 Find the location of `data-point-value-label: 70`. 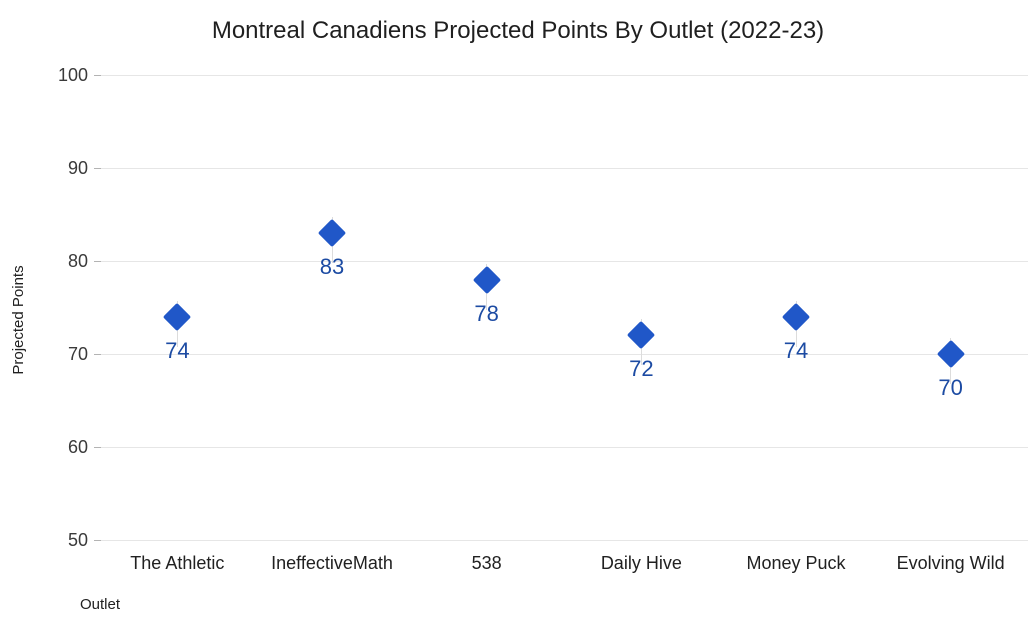

data-point-value-label: 70 is located at coordinates (950, 387).